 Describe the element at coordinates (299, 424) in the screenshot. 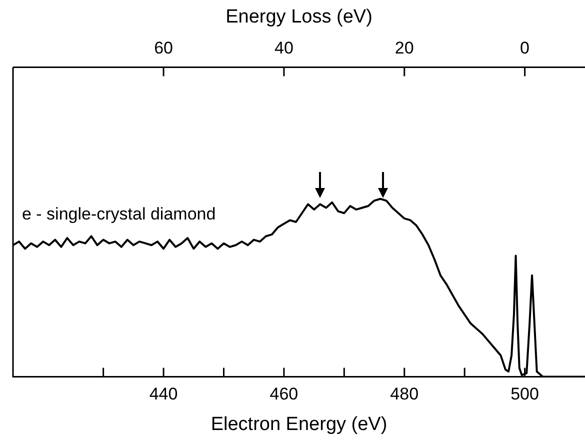

I see `x-axis-title: Electron Energy (eV)` at that location.